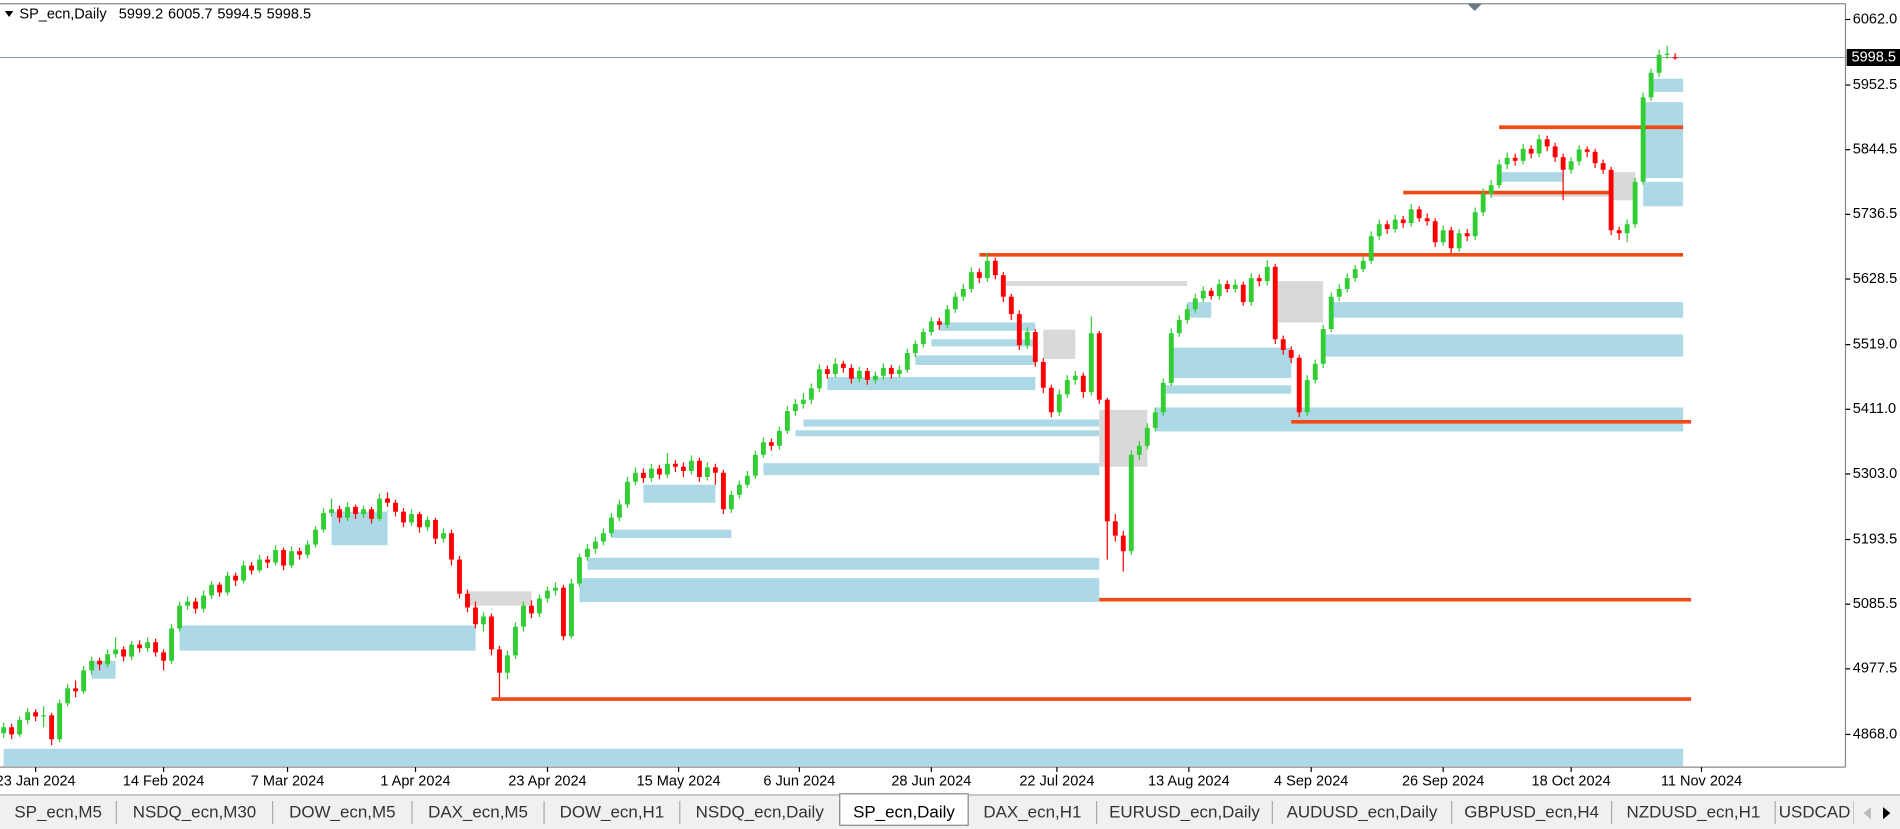  I want to click on tab-label: USDCAD, so click(1815, 812).